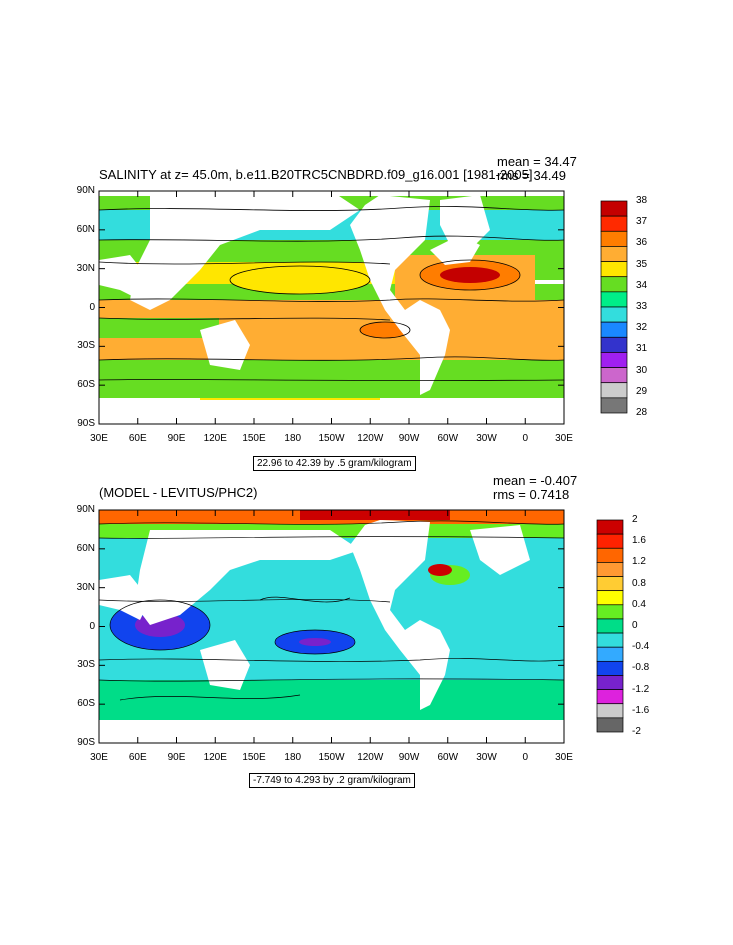  What do you see at coordinates (641, 647) in the screenshot?
I see `panel2-colorbar-label: -0.4` at bounding box center [641, 647].